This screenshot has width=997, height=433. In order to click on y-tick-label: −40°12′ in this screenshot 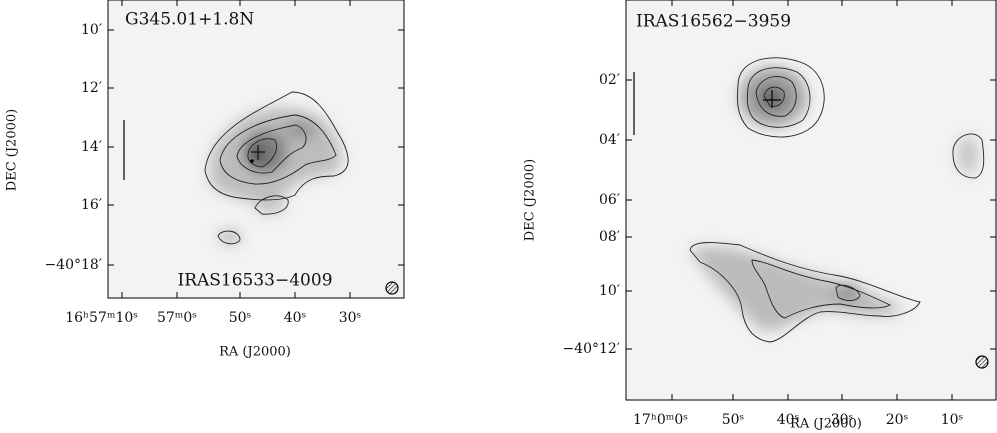, I will do `click(591, 349)`.